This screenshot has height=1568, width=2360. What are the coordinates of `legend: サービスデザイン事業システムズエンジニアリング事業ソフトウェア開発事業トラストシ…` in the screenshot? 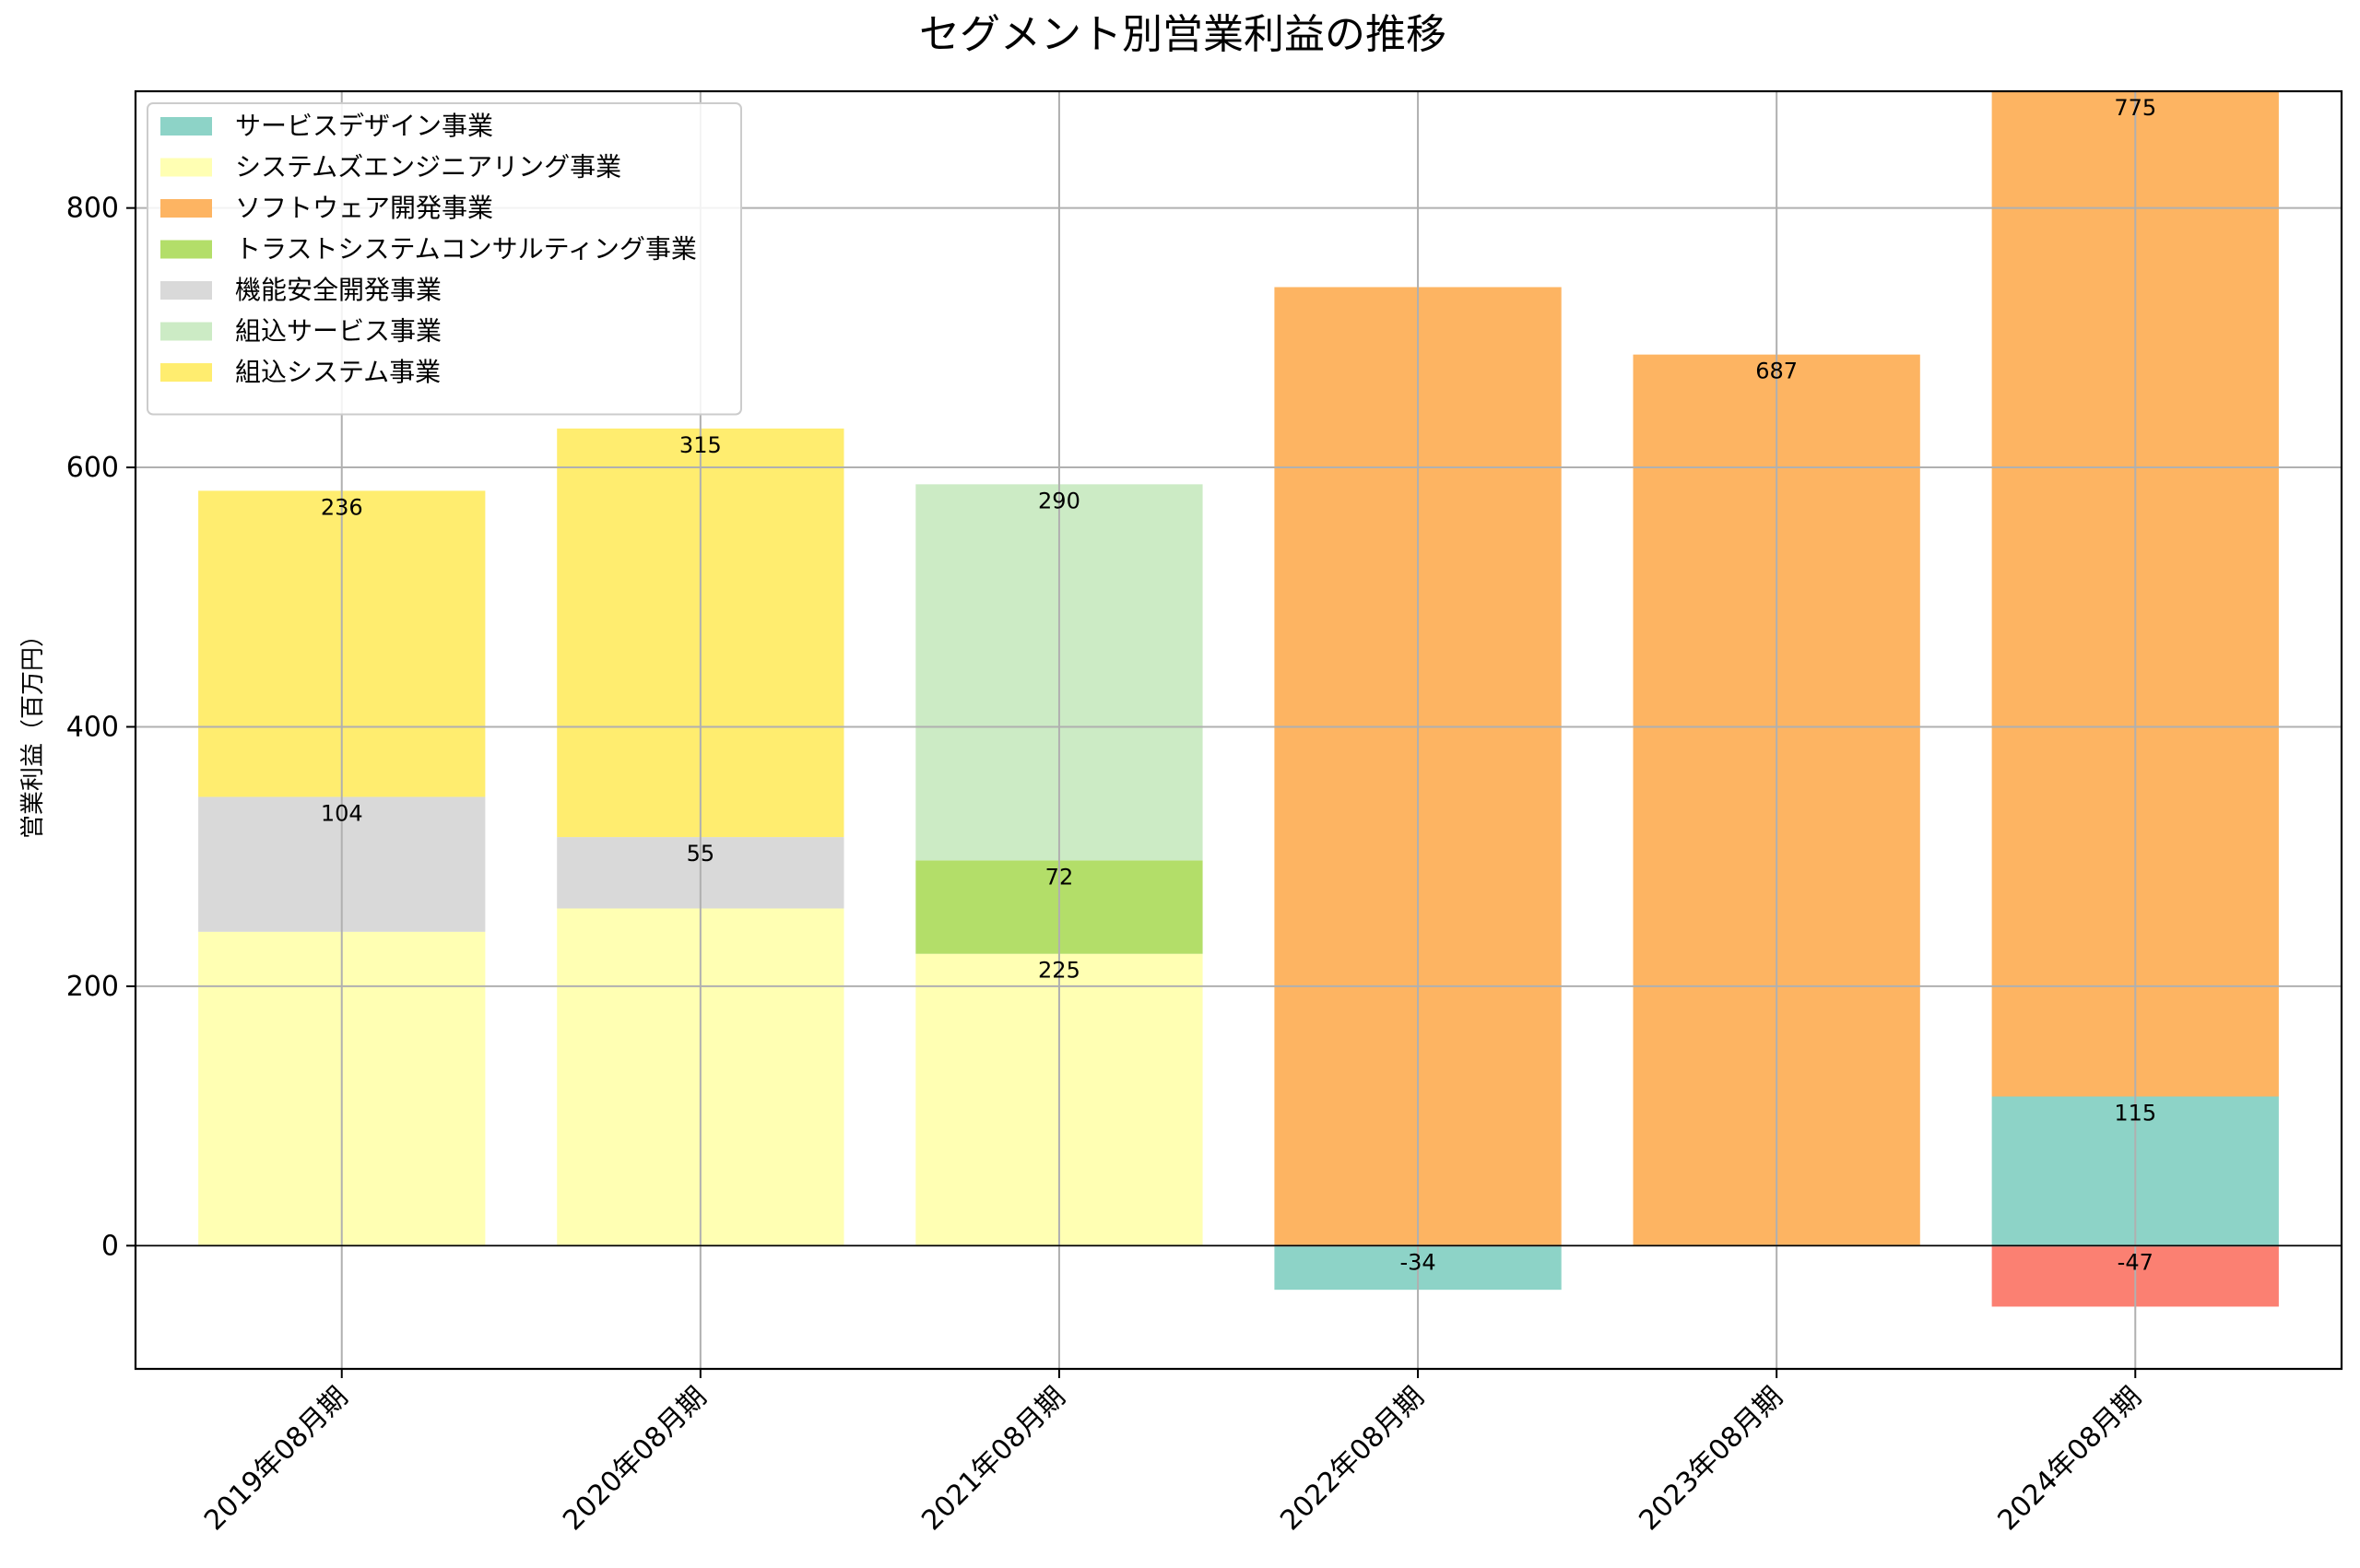 It's located at (444, 259).